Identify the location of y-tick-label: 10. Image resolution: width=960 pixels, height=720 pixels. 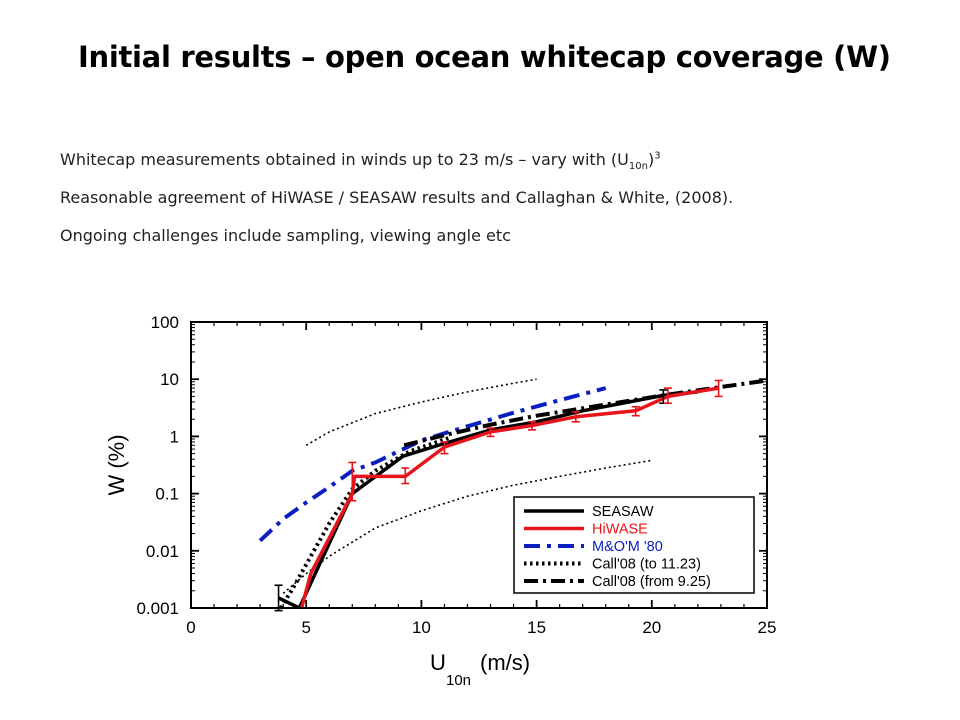
(169, 379).